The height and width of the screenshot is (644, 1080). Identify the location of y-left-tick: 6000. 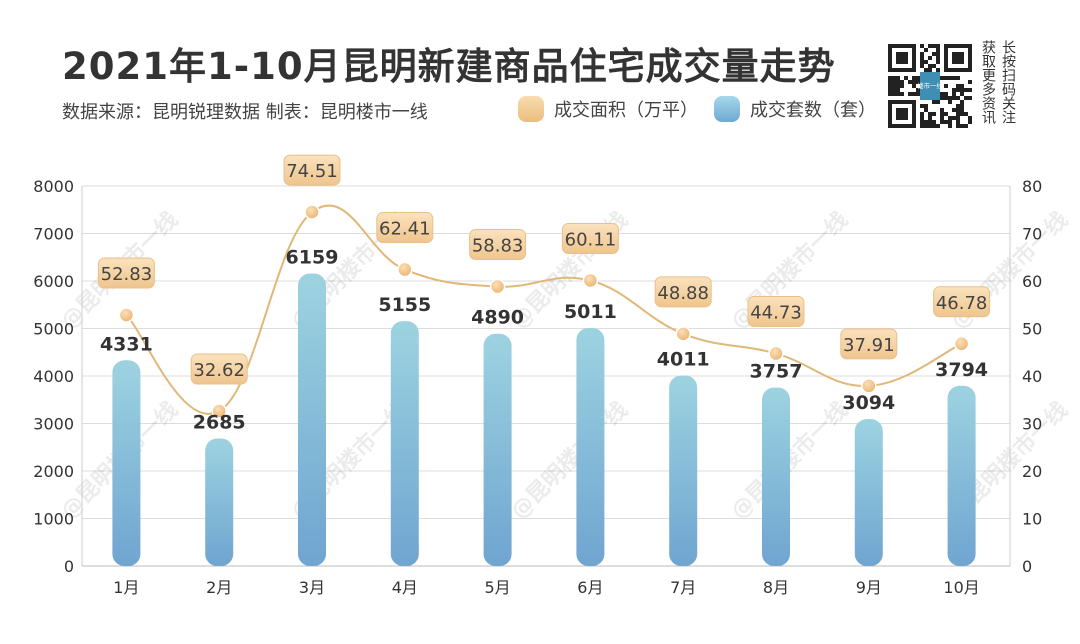
(53, 281).